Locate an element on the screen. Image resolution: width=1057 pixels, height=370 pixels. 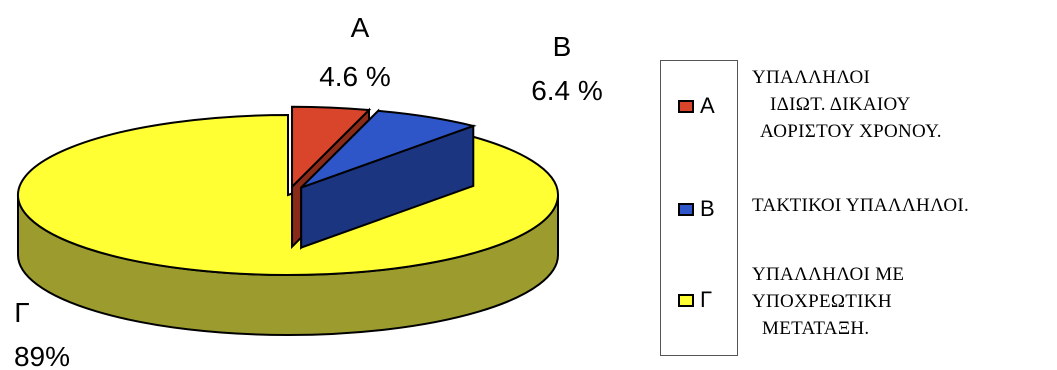
legend-description-c: ΥΠΑΛΛΗΛΟΙ ΜΕ ΥΠΟΧΡΕΩΤΙΚΗ ΜΕΤΑΤΑΞΗ. is located at coordinates (828, 301).